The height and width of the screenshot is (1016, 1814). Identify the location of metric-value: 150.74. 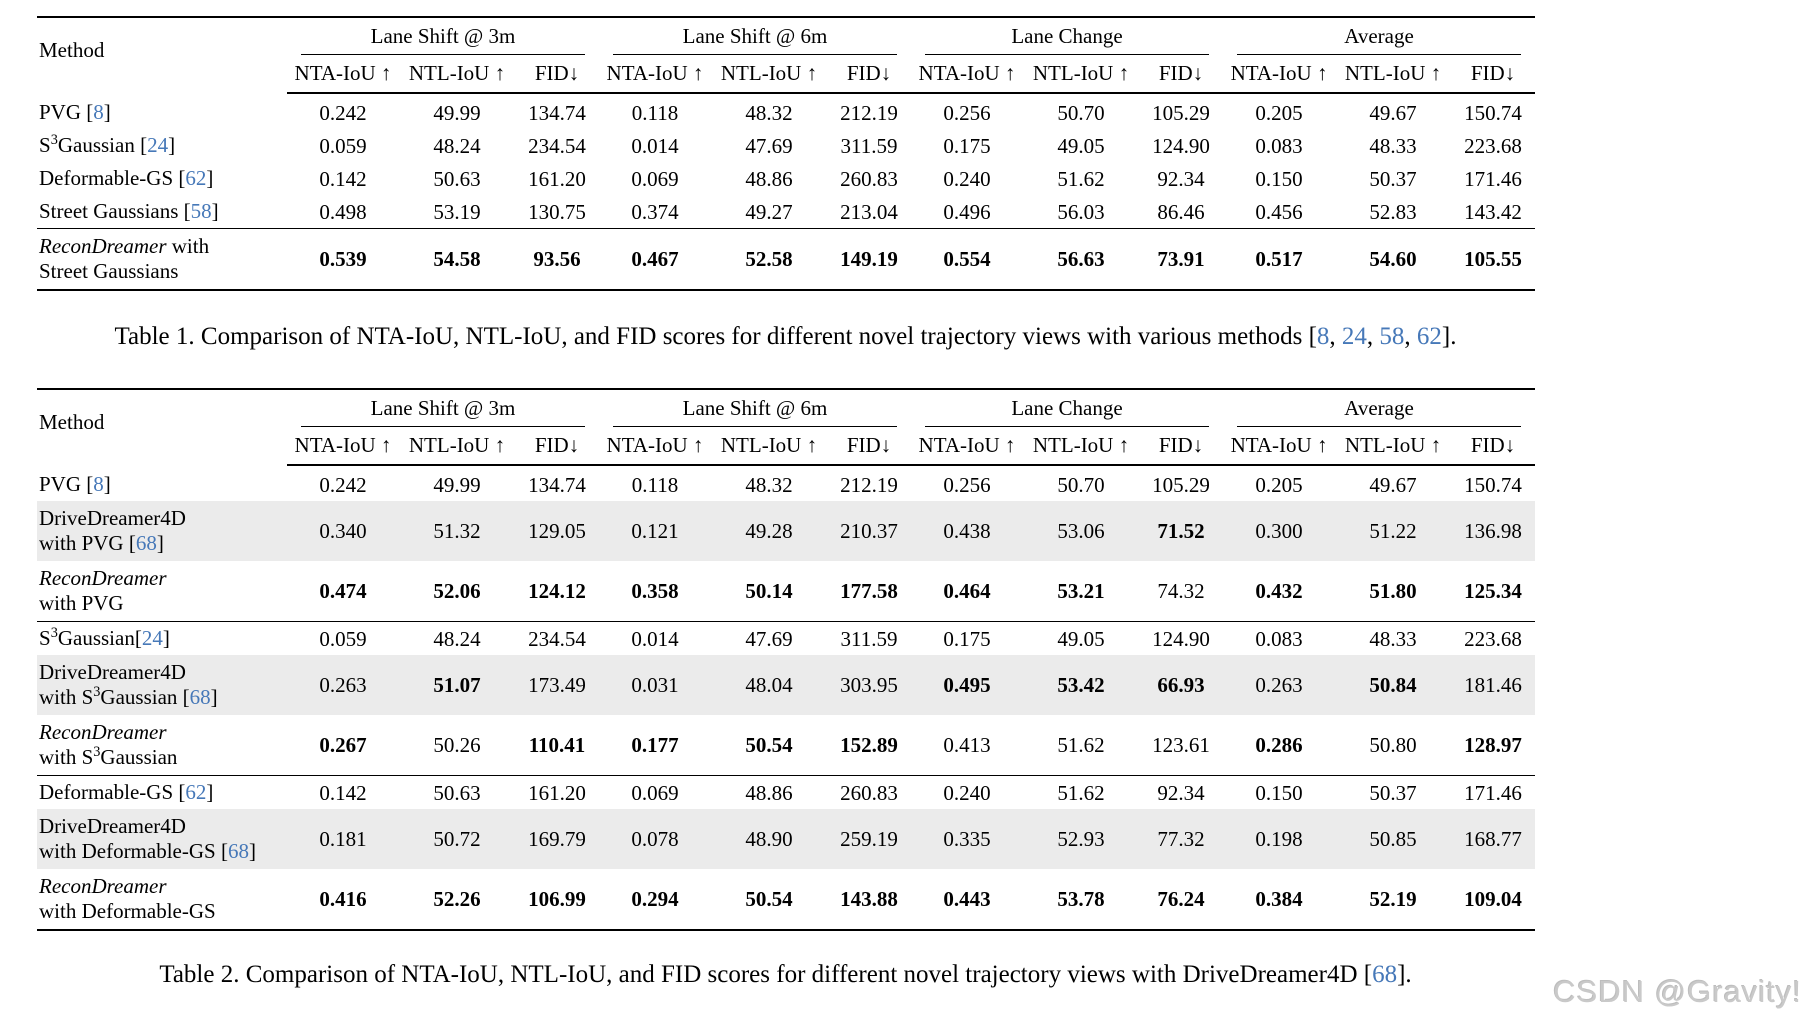
(1493, 113).